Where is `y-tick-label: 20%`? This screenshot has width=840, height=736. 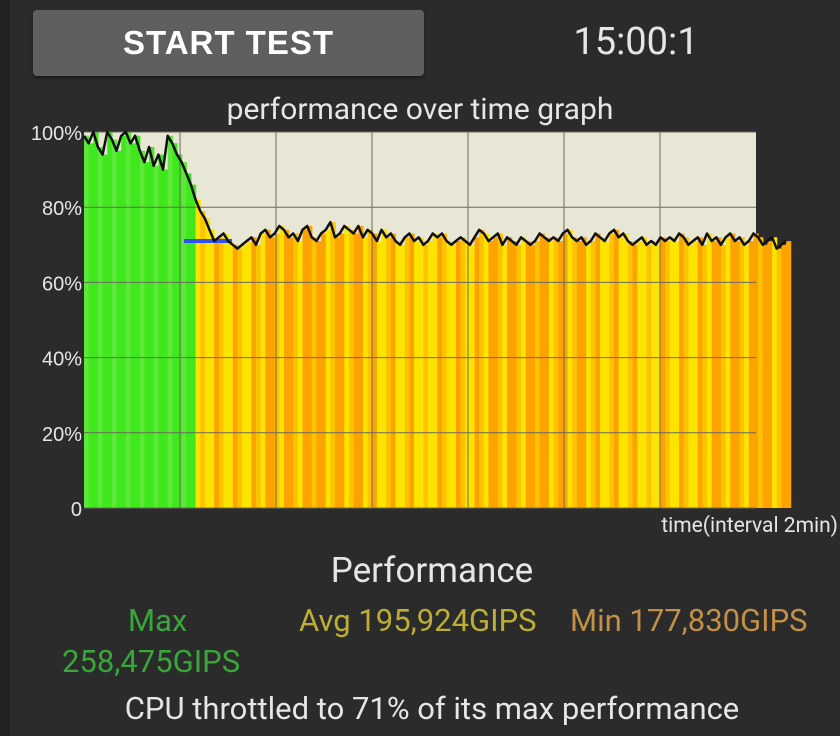
y-tick-label: 20% is located at coordinates (62, 435).